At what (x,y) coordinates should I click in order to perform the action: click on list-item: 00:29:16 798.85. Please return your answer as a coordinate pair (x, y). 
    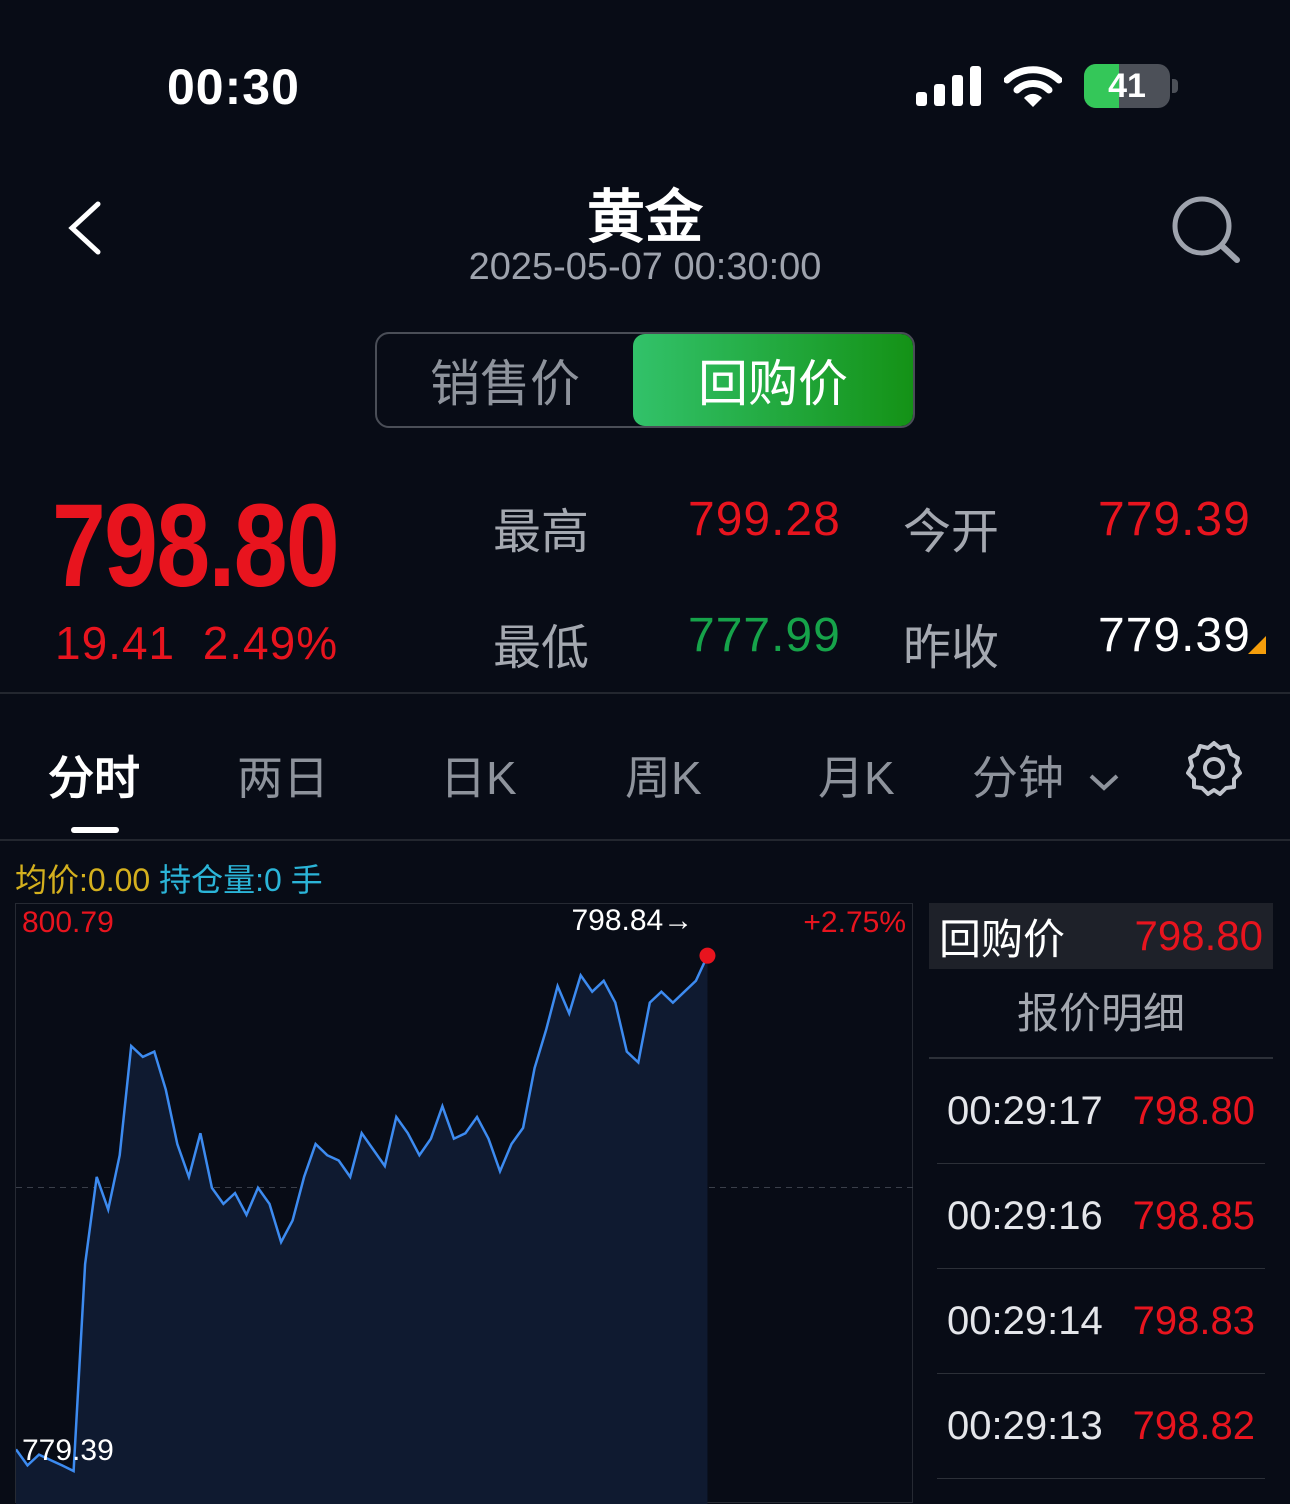
    Looking at the image, I should click on (1101, 1216).